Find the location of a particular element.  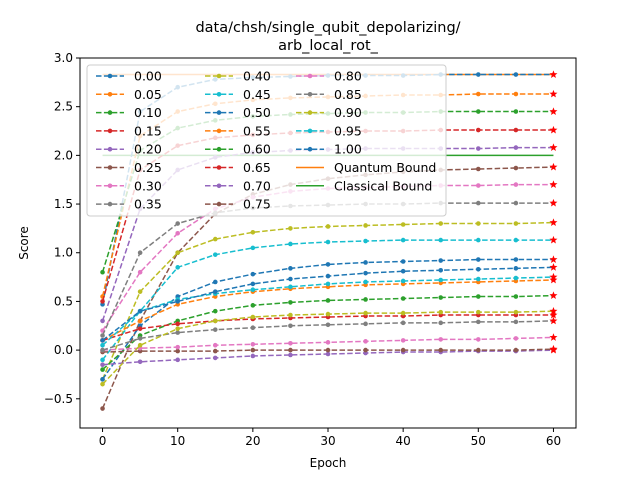

y-axis: −0.5 0.0 0.5 1.0 1.5 2.0 2.5 3.0 is located at coordinates (62, 228).